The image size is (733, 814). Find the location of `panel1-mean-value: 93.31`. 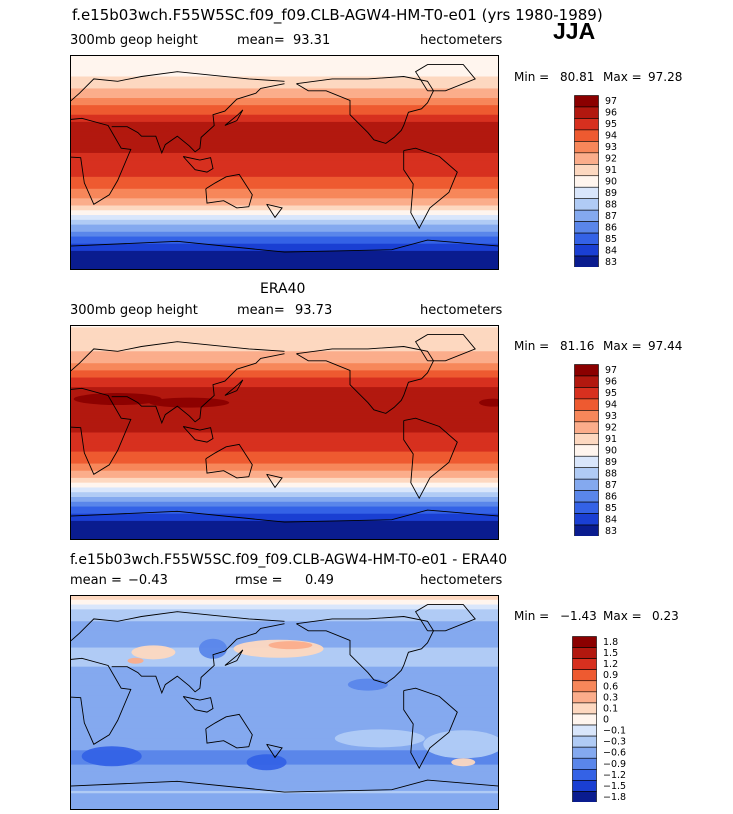

panel1-mean-value: 93.31 is located at coordinates (312, 40).